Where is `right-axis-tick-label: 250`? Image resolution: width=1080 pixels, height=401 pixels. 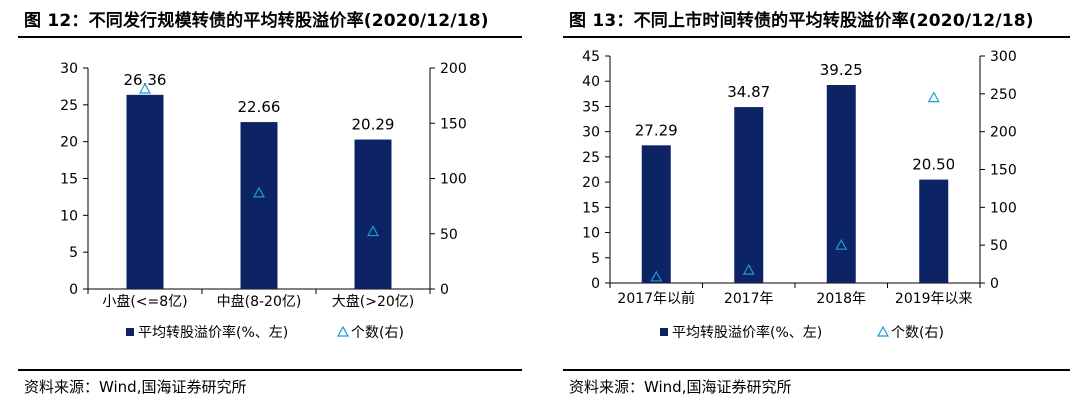 right-axis-tick-label: 250 is located at coordinates (1003, 95).